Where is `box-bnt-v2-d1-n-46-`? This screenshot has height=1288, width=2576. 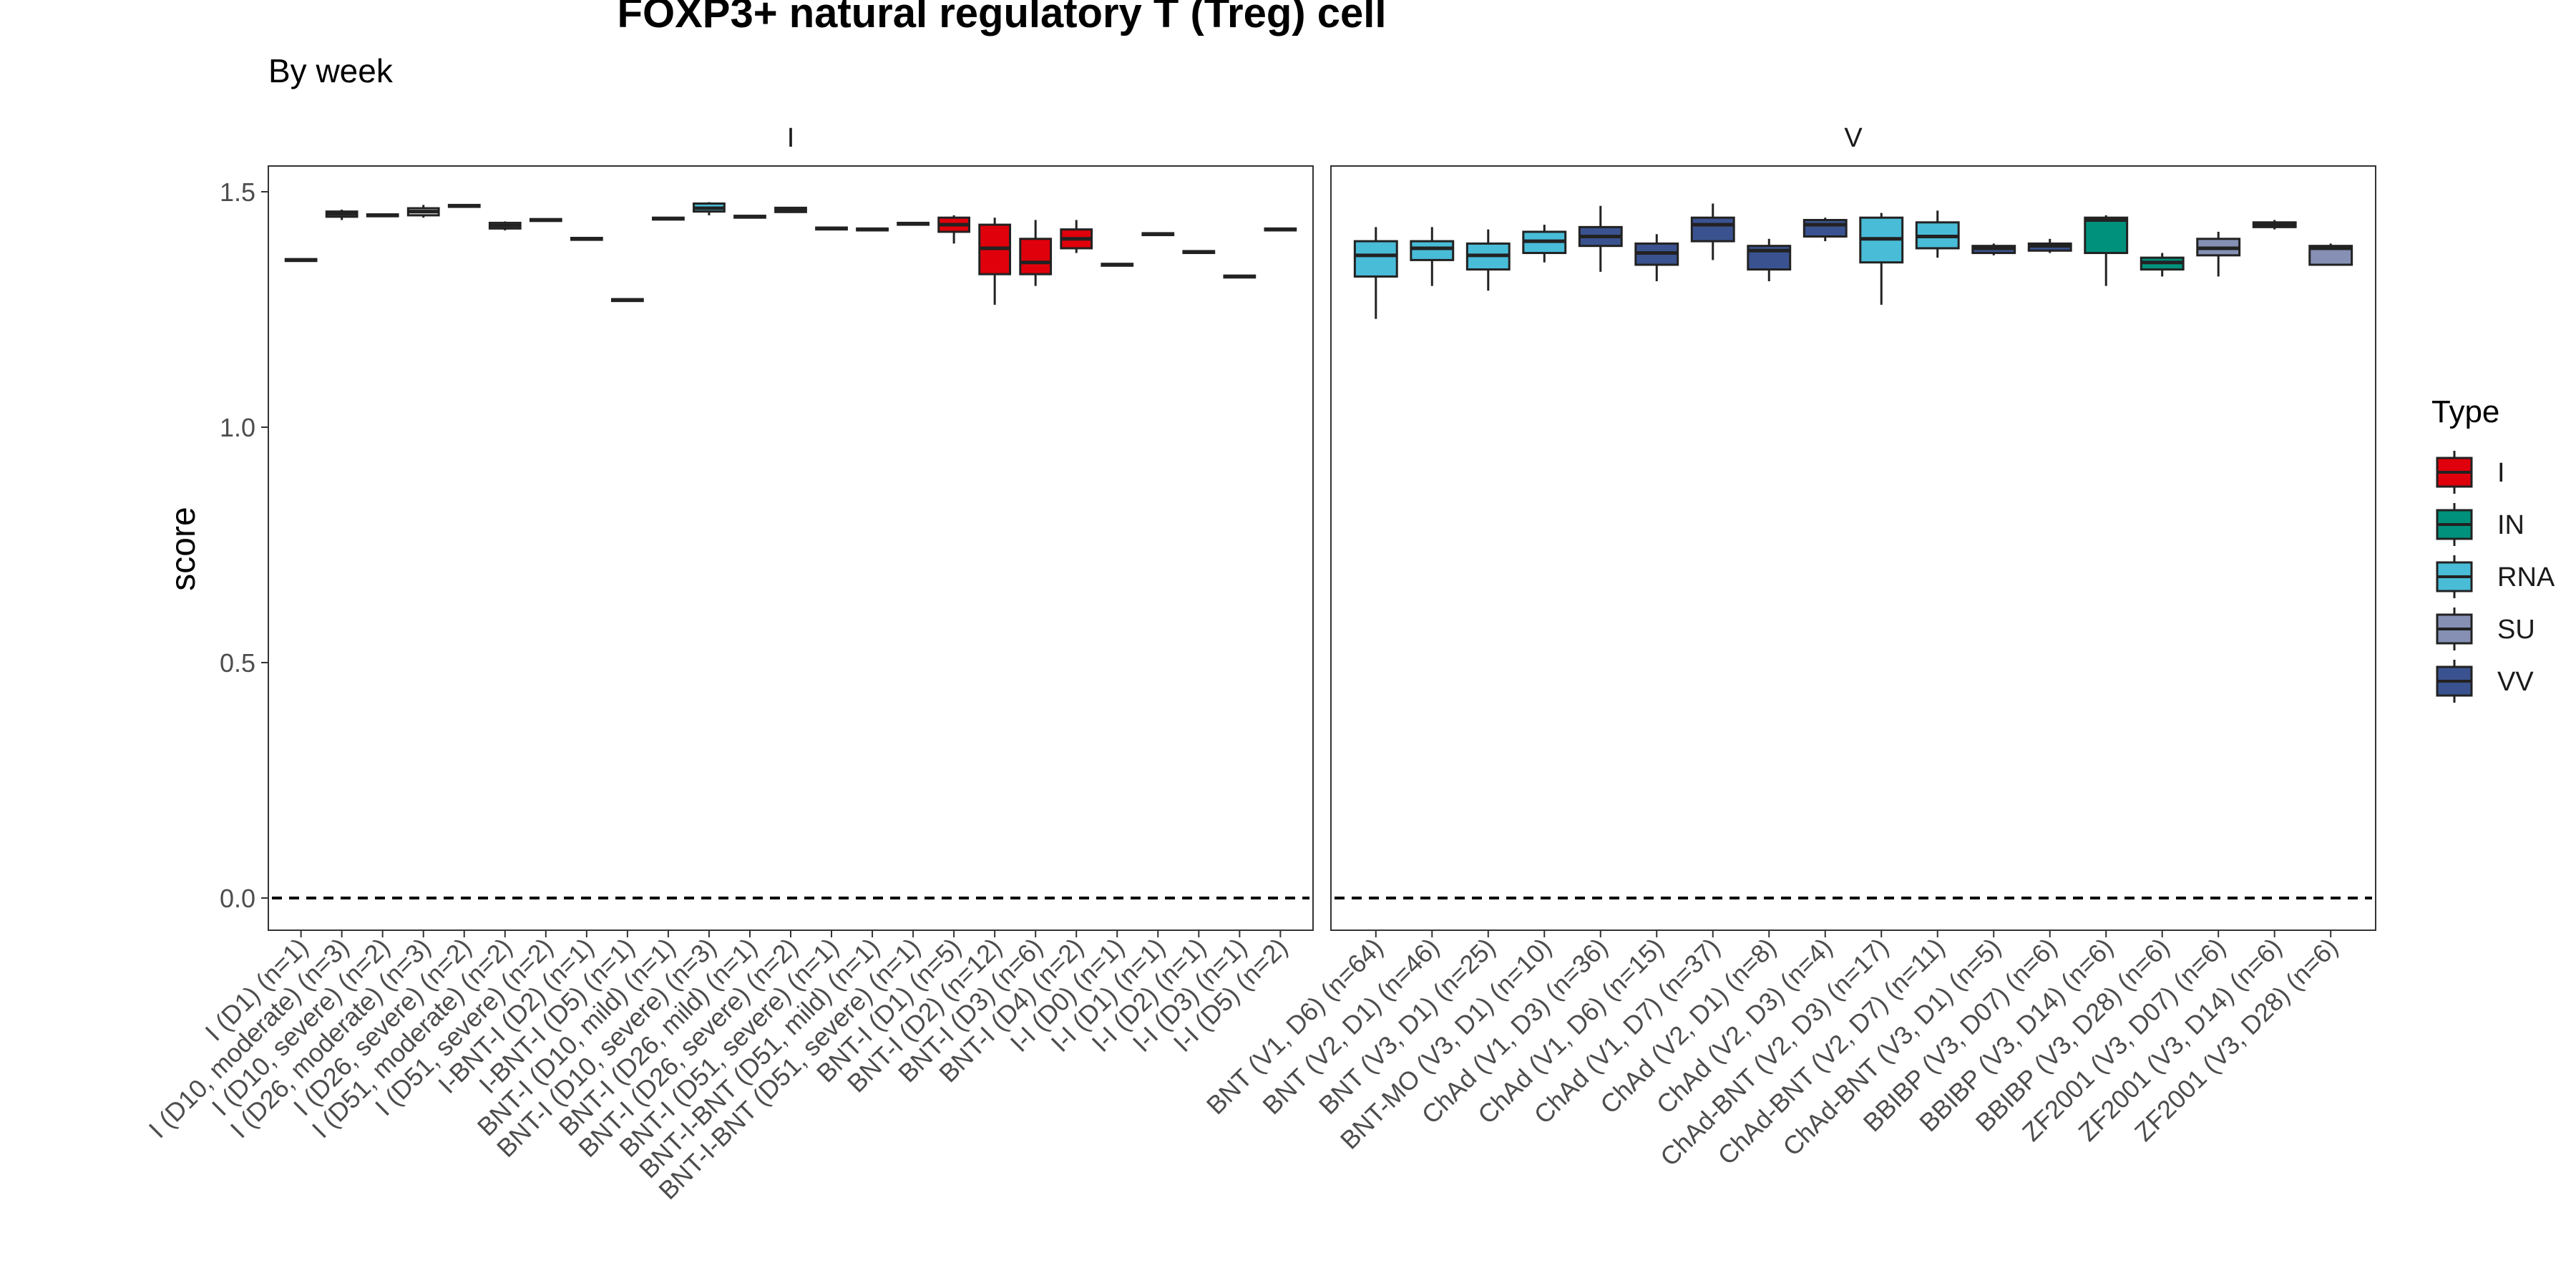 box-bnt-v2-d1-n-46- is located at coordinates (1432, 256).